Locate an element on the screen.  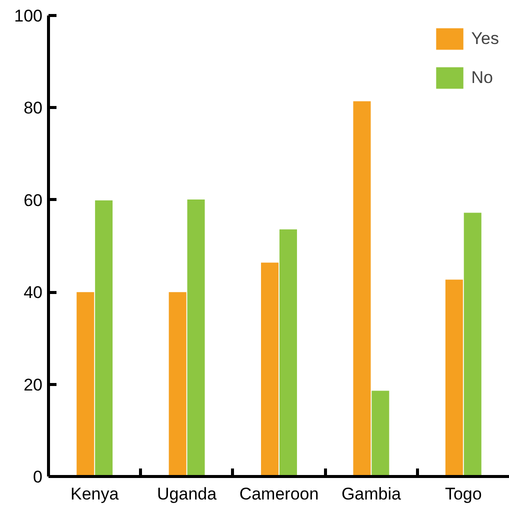
y-tick-label: 100 is located at coordinates (28, 16).